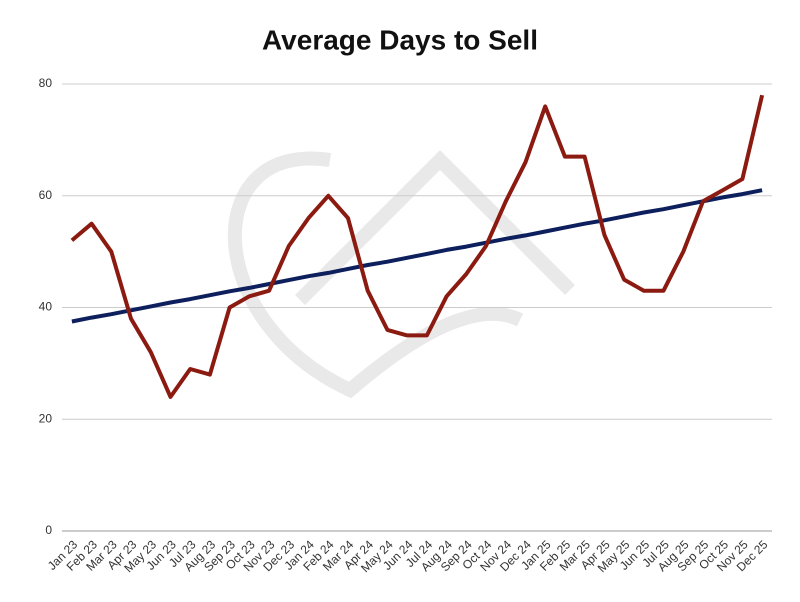 Image resolution: width=800 pixels, height=602 pixels. Describe the element at coordinates (46, 195) in the screenshot. I see `y-tick-label: 60` at that location.